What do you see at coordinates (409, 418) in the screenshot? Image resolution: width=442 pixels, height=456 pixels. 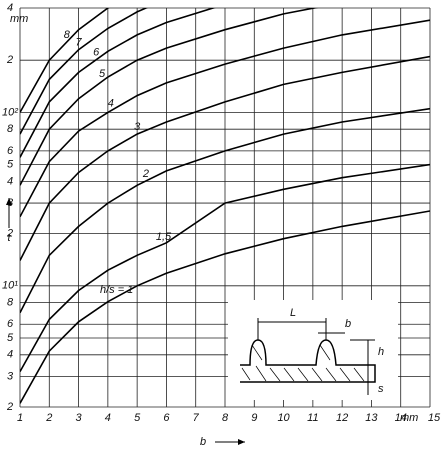 I see `x-unit: mm` at bounding box center [409, 418].